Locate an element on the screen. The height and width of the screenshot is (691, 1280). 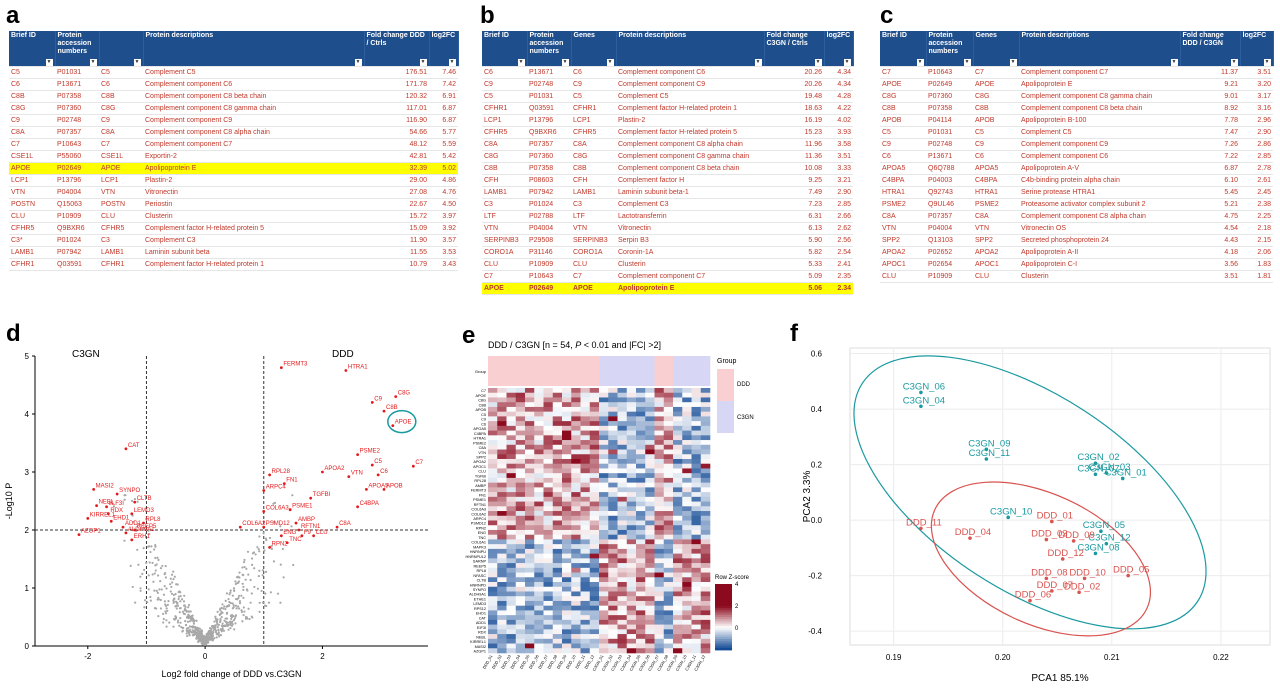
heatmap-row-label: SARNP is located at coordinates (480, 562).